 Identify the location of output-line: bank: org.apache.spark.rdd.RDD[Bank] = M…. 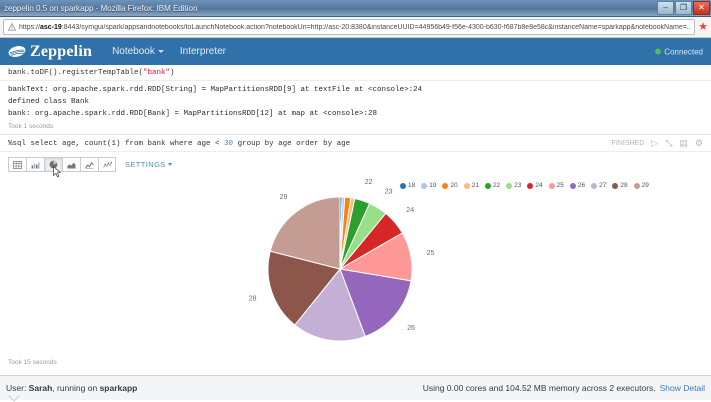
(192, 114).